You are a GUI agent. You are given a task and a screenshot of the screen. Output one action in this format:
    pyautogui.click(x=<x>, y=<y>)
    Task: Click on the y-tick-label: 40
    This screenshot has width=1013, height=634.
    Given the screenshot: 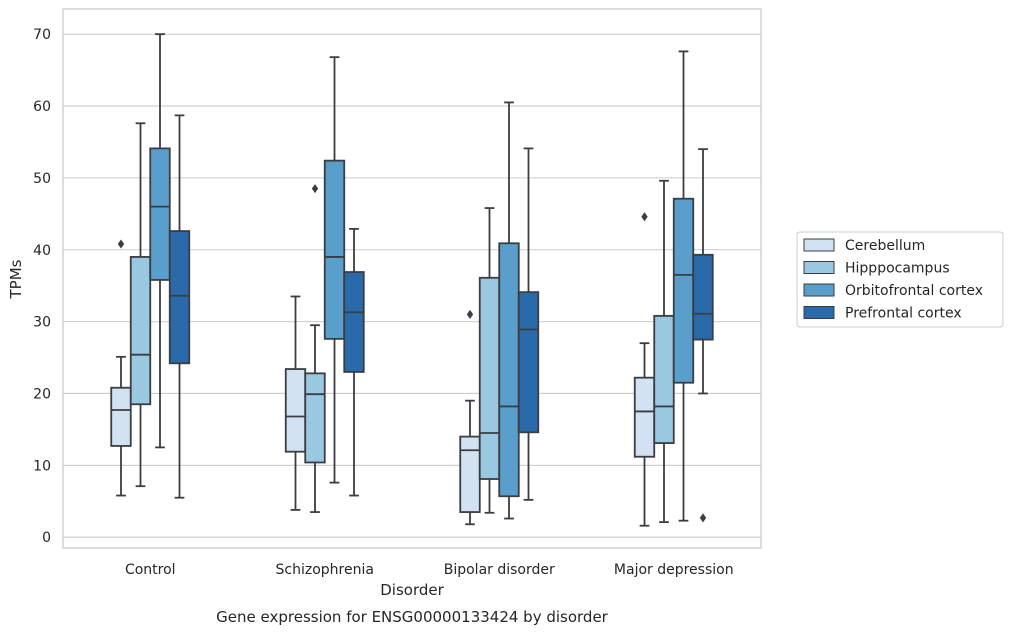 What is the action you would take?
    pyautogui.click(x=42, y=251)
    